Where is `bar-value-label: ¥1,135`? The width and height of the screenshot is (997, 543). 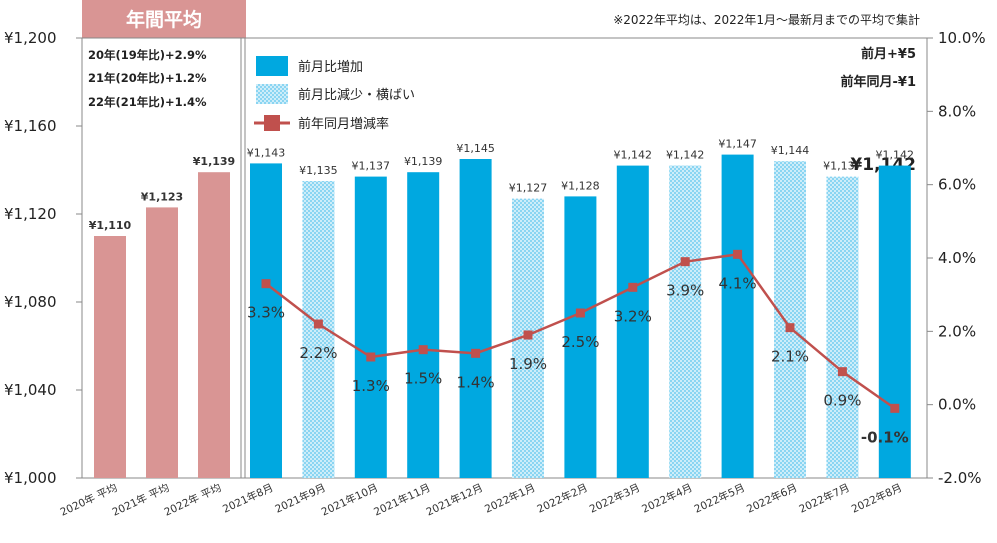
bar-value-label: ¥1,135 is located at coordinates (318, 170).